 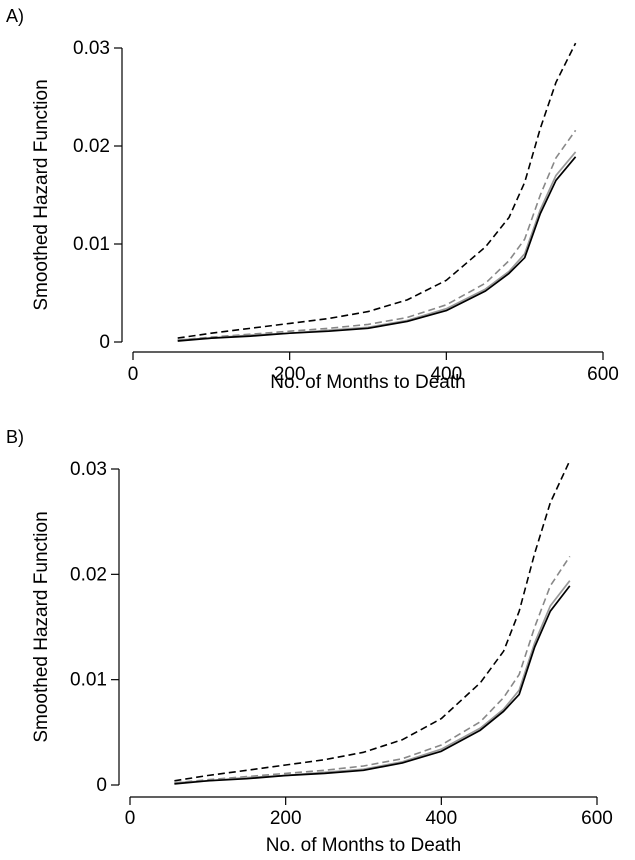 I want to click on panel-label: B), so click(x=15, y=437).